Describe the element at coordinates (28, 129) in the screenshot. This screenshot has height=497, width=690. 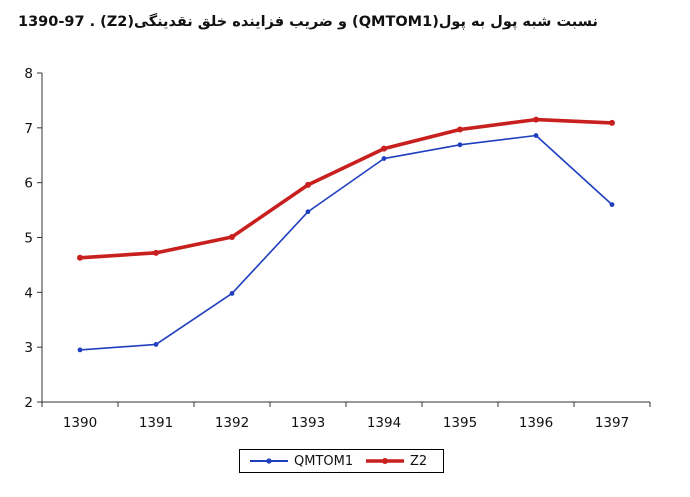
I see `y-tick-label: 7` at that location.